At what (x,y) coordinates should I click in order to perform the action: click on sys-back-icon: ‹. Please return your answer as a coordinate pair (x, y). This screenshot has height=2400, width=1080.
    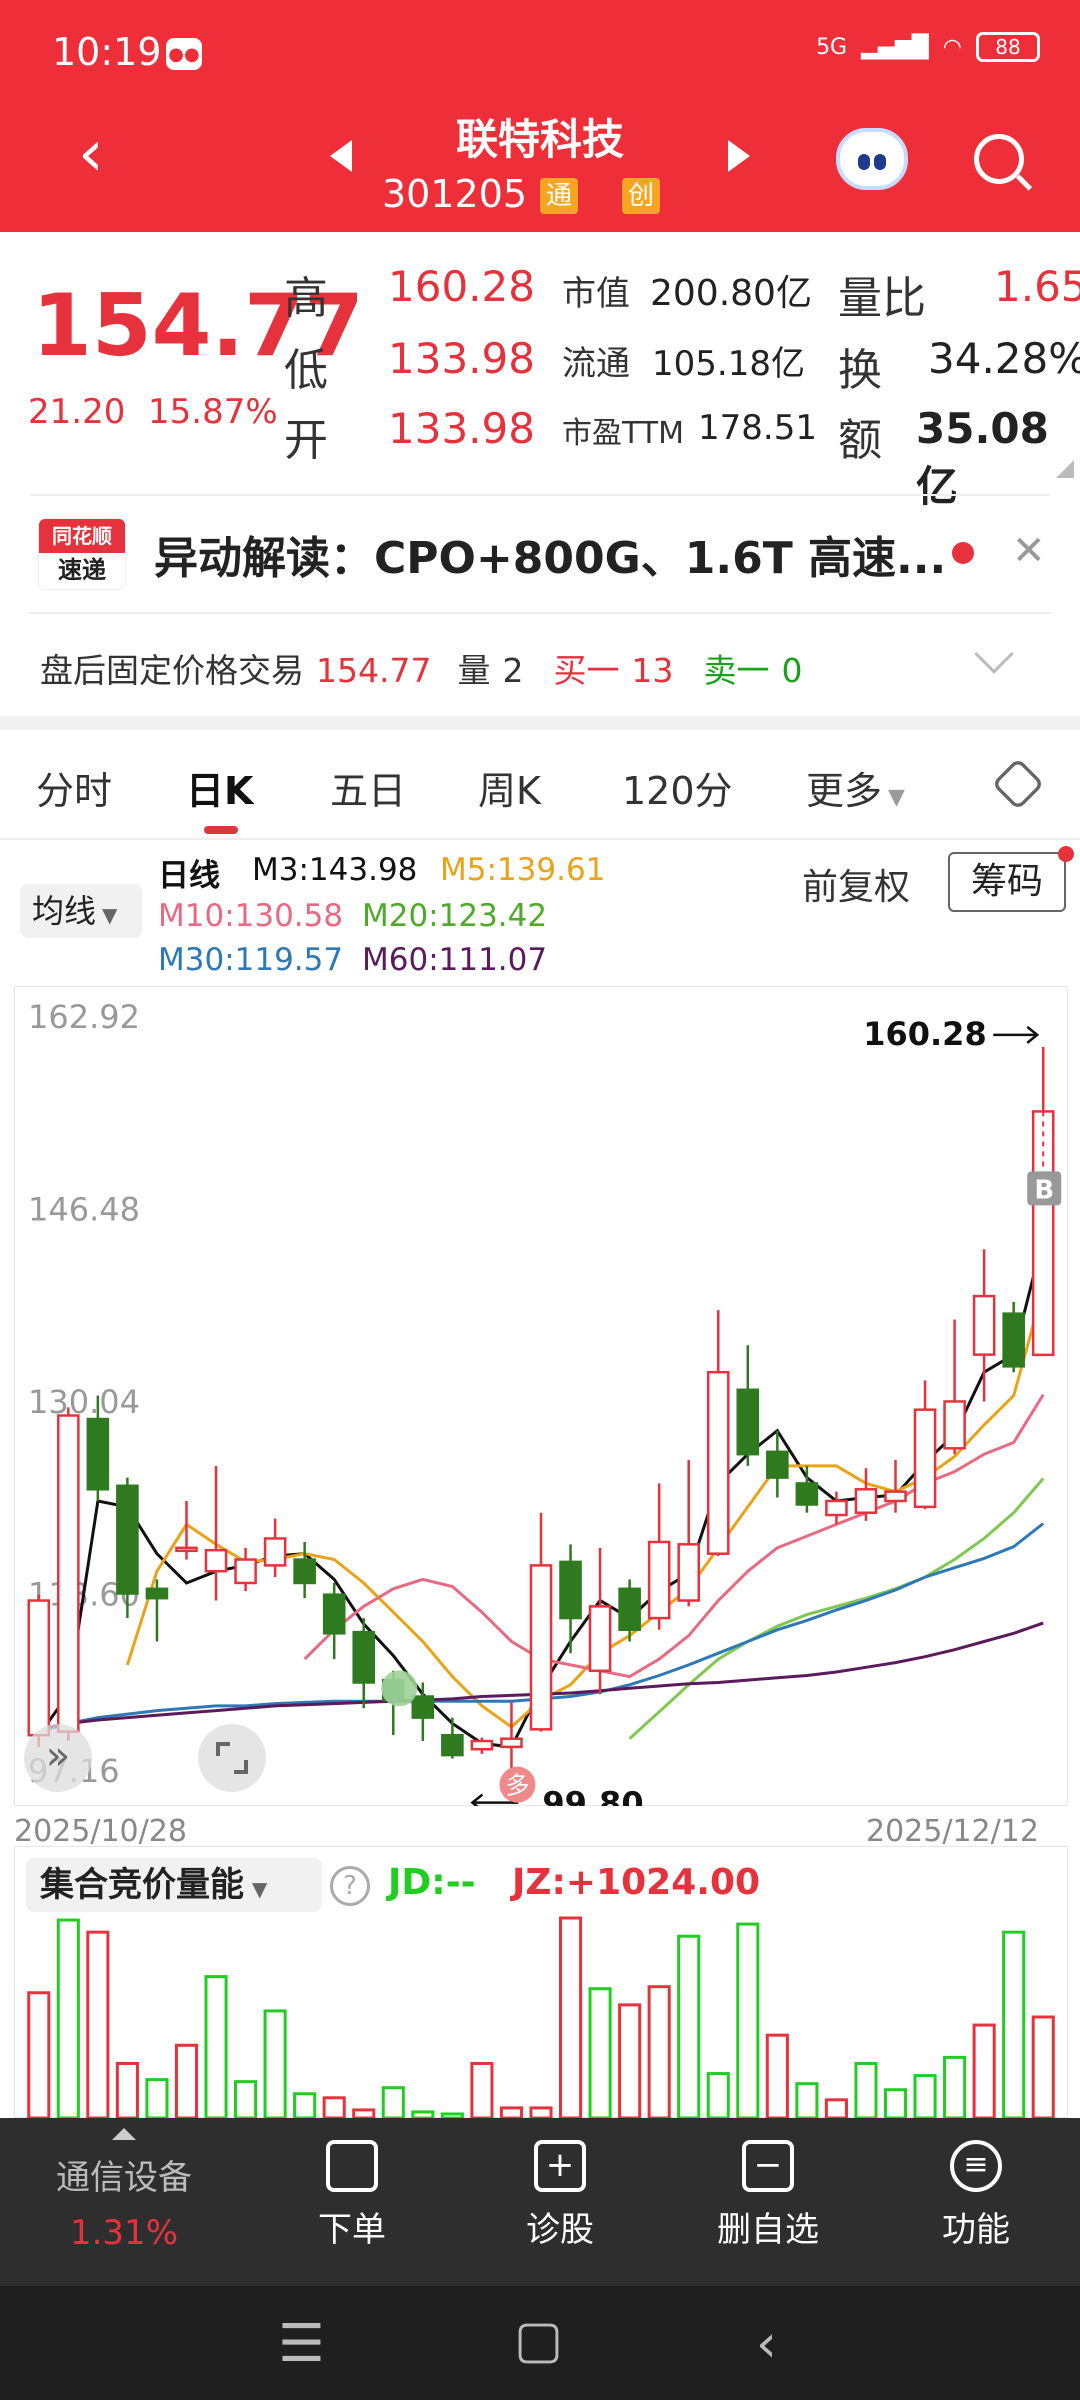
    Looking at the image, I should click on (766, 2344).